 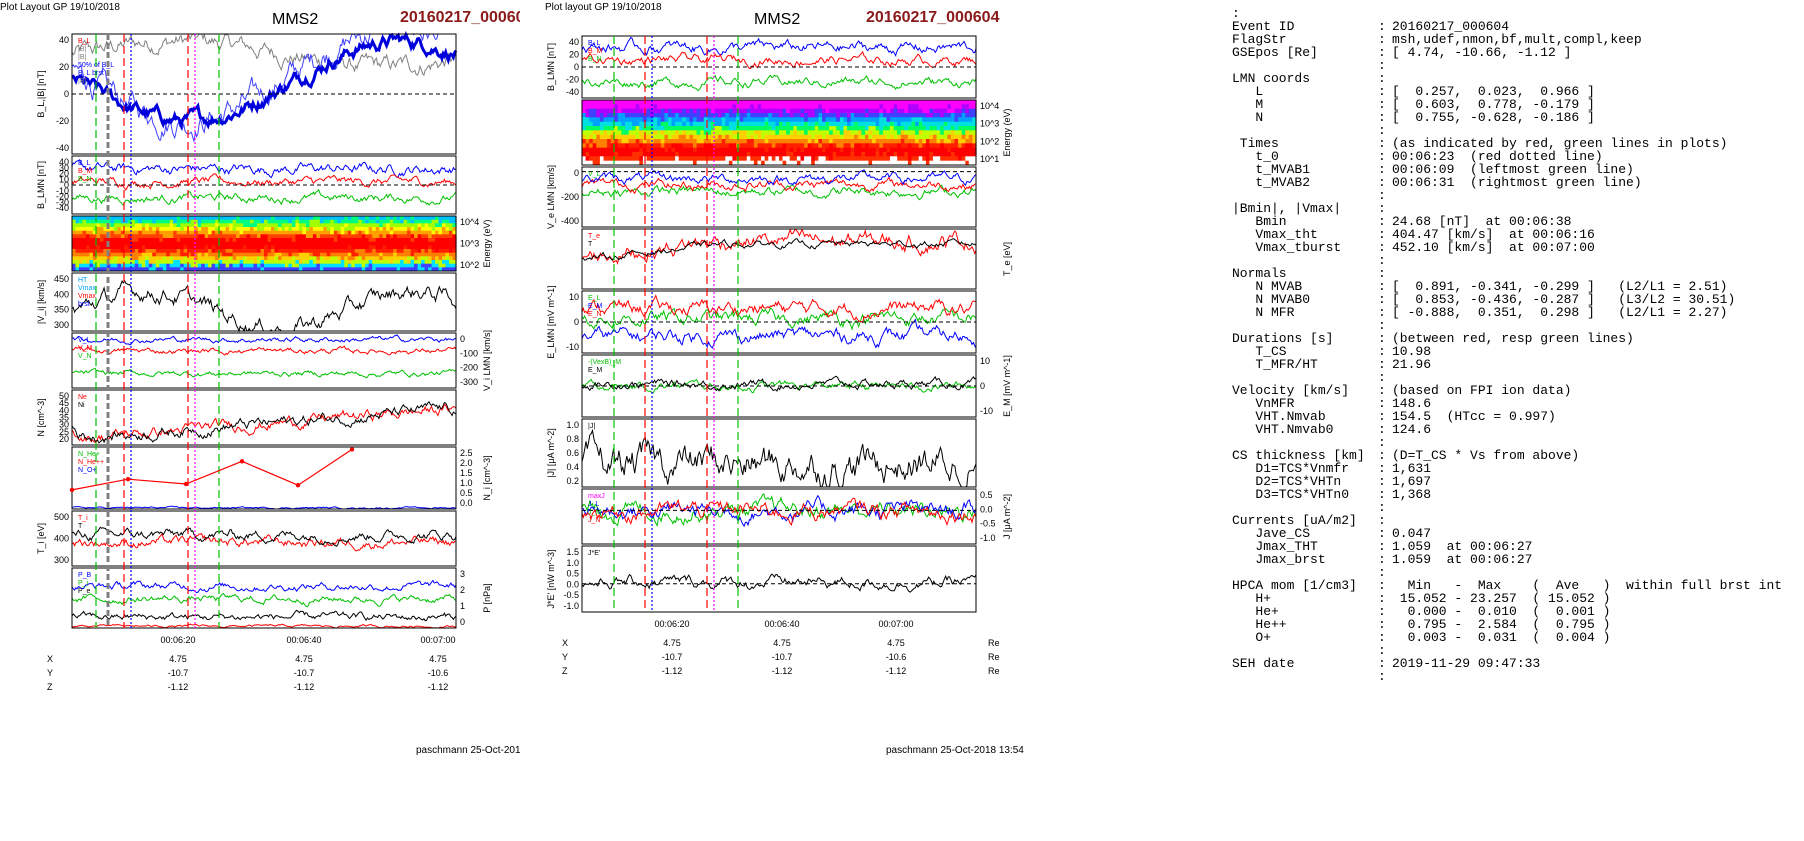 I want to click on y-tick-label: -10, so click(x=986, y=411).